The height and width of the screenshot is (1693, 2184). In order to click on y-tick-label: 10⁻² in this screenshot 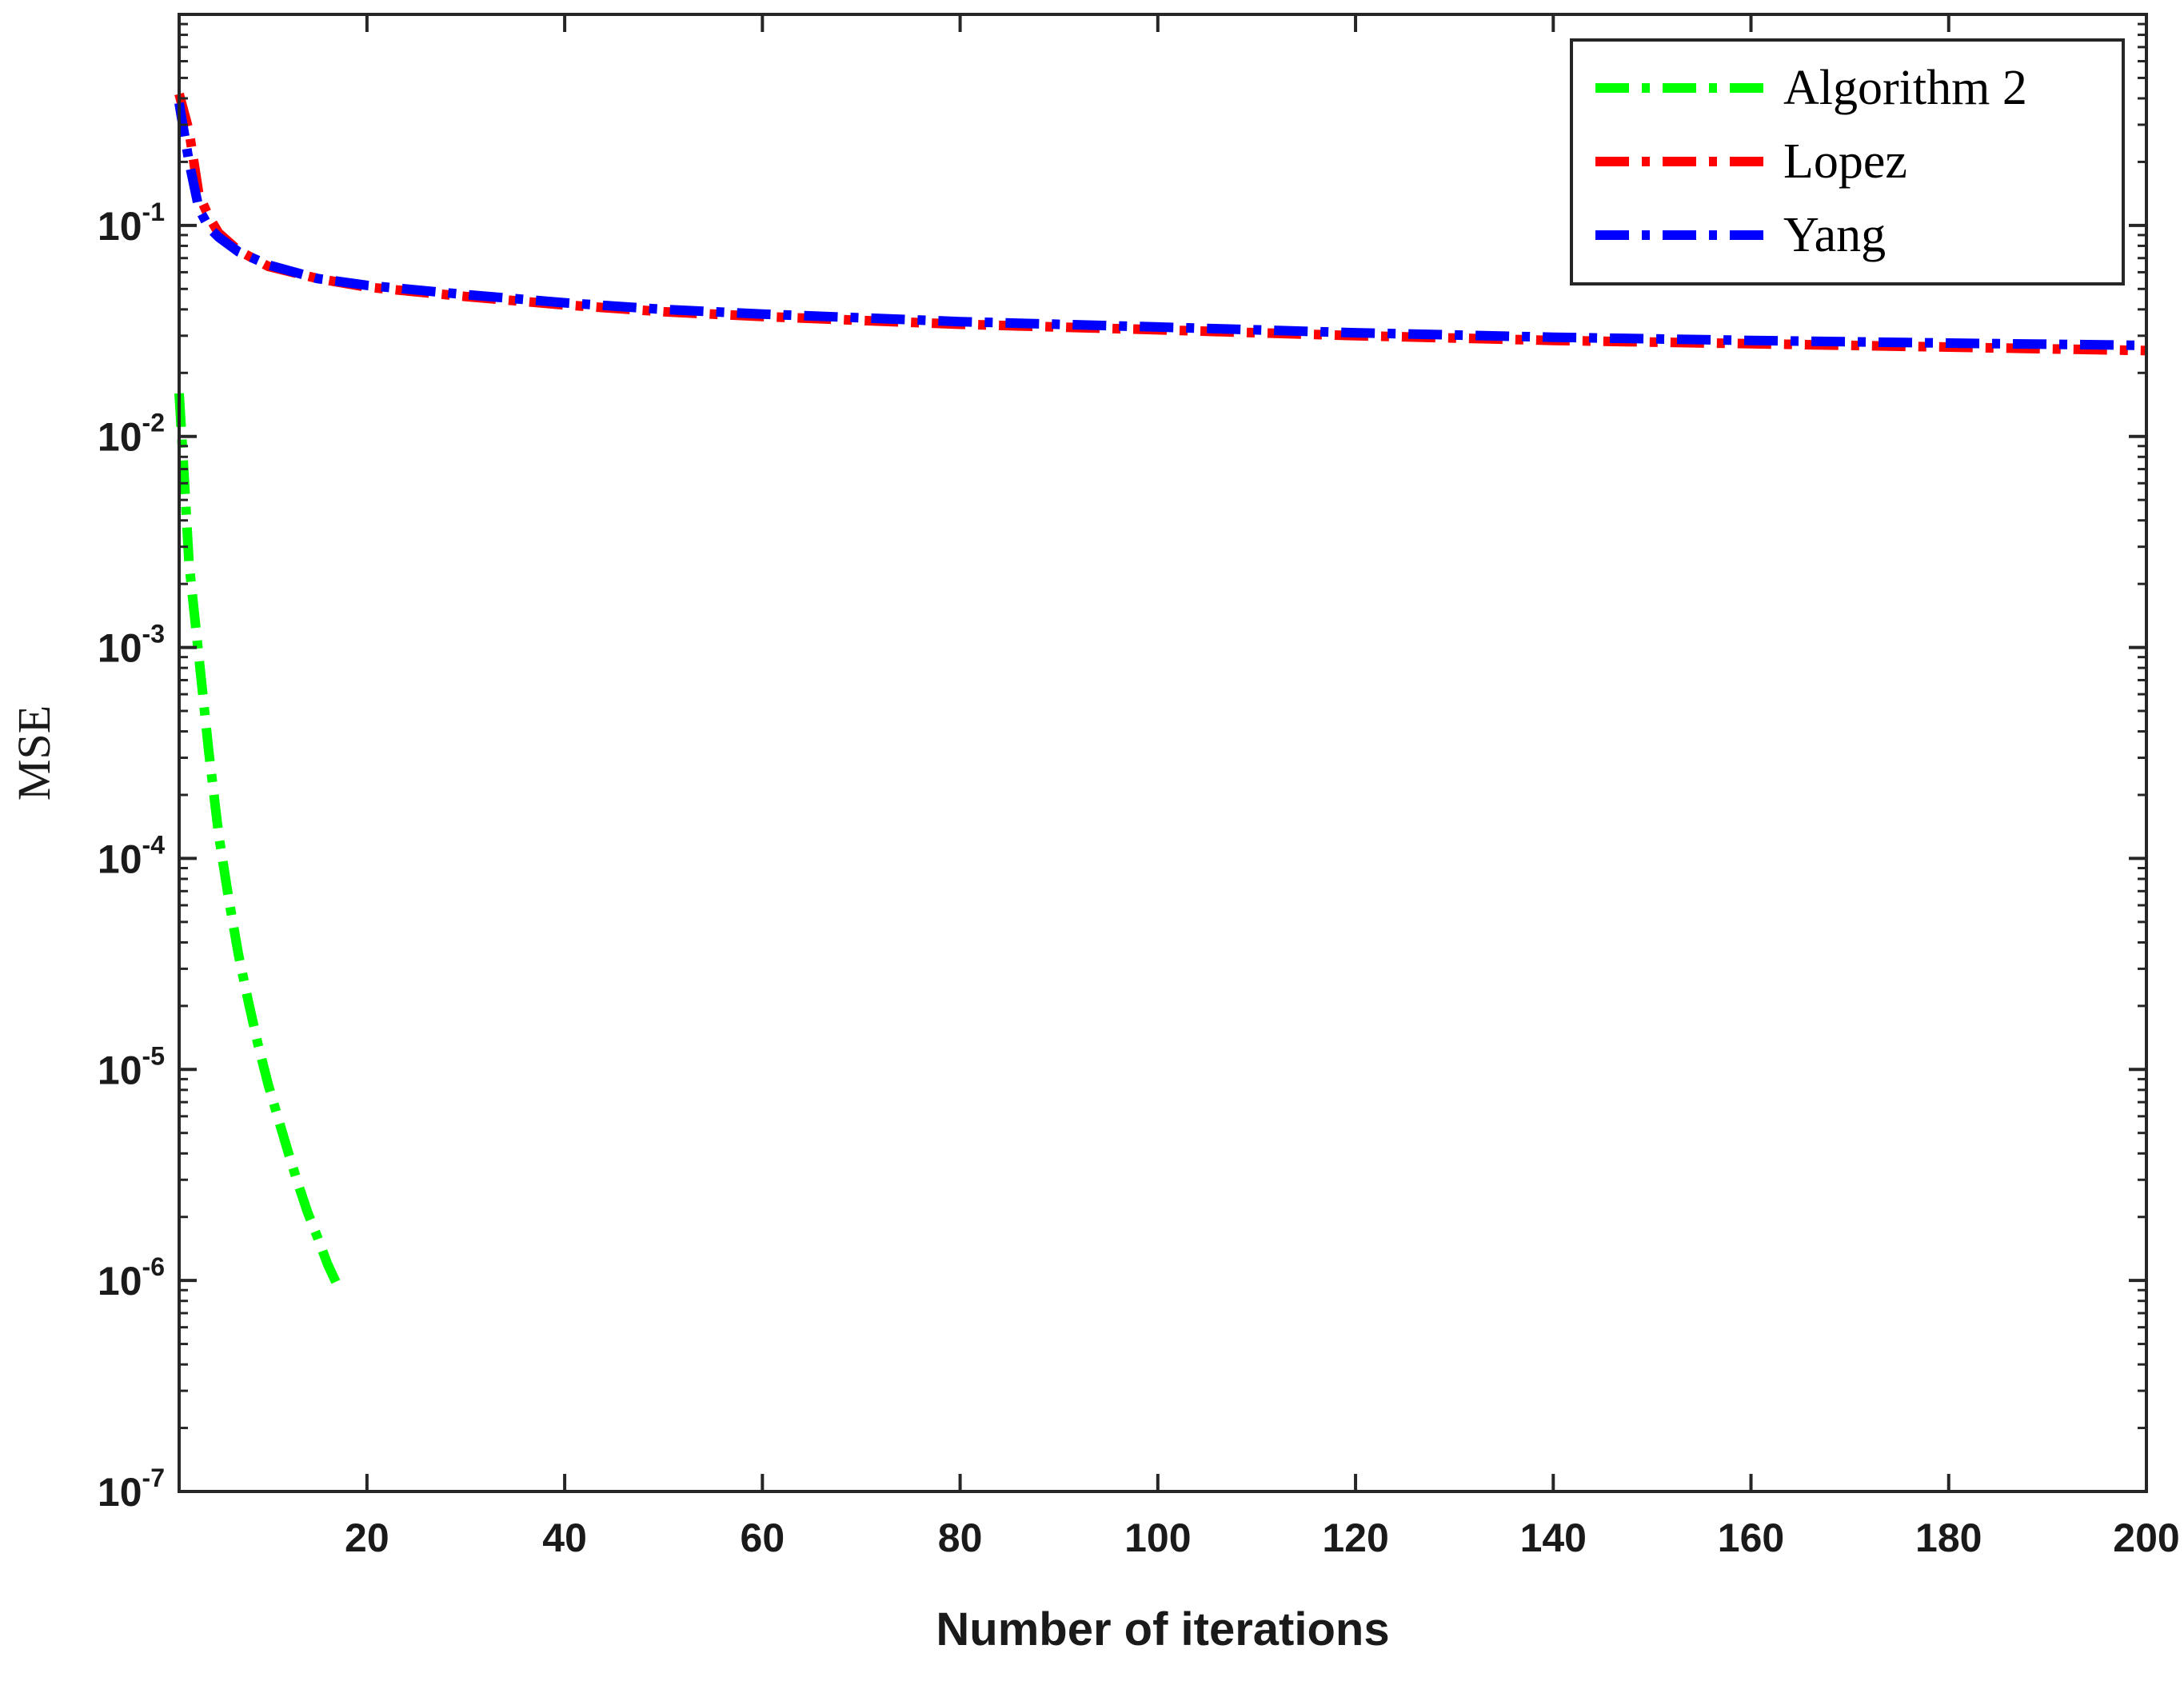, I will do `click(131, 435)`.